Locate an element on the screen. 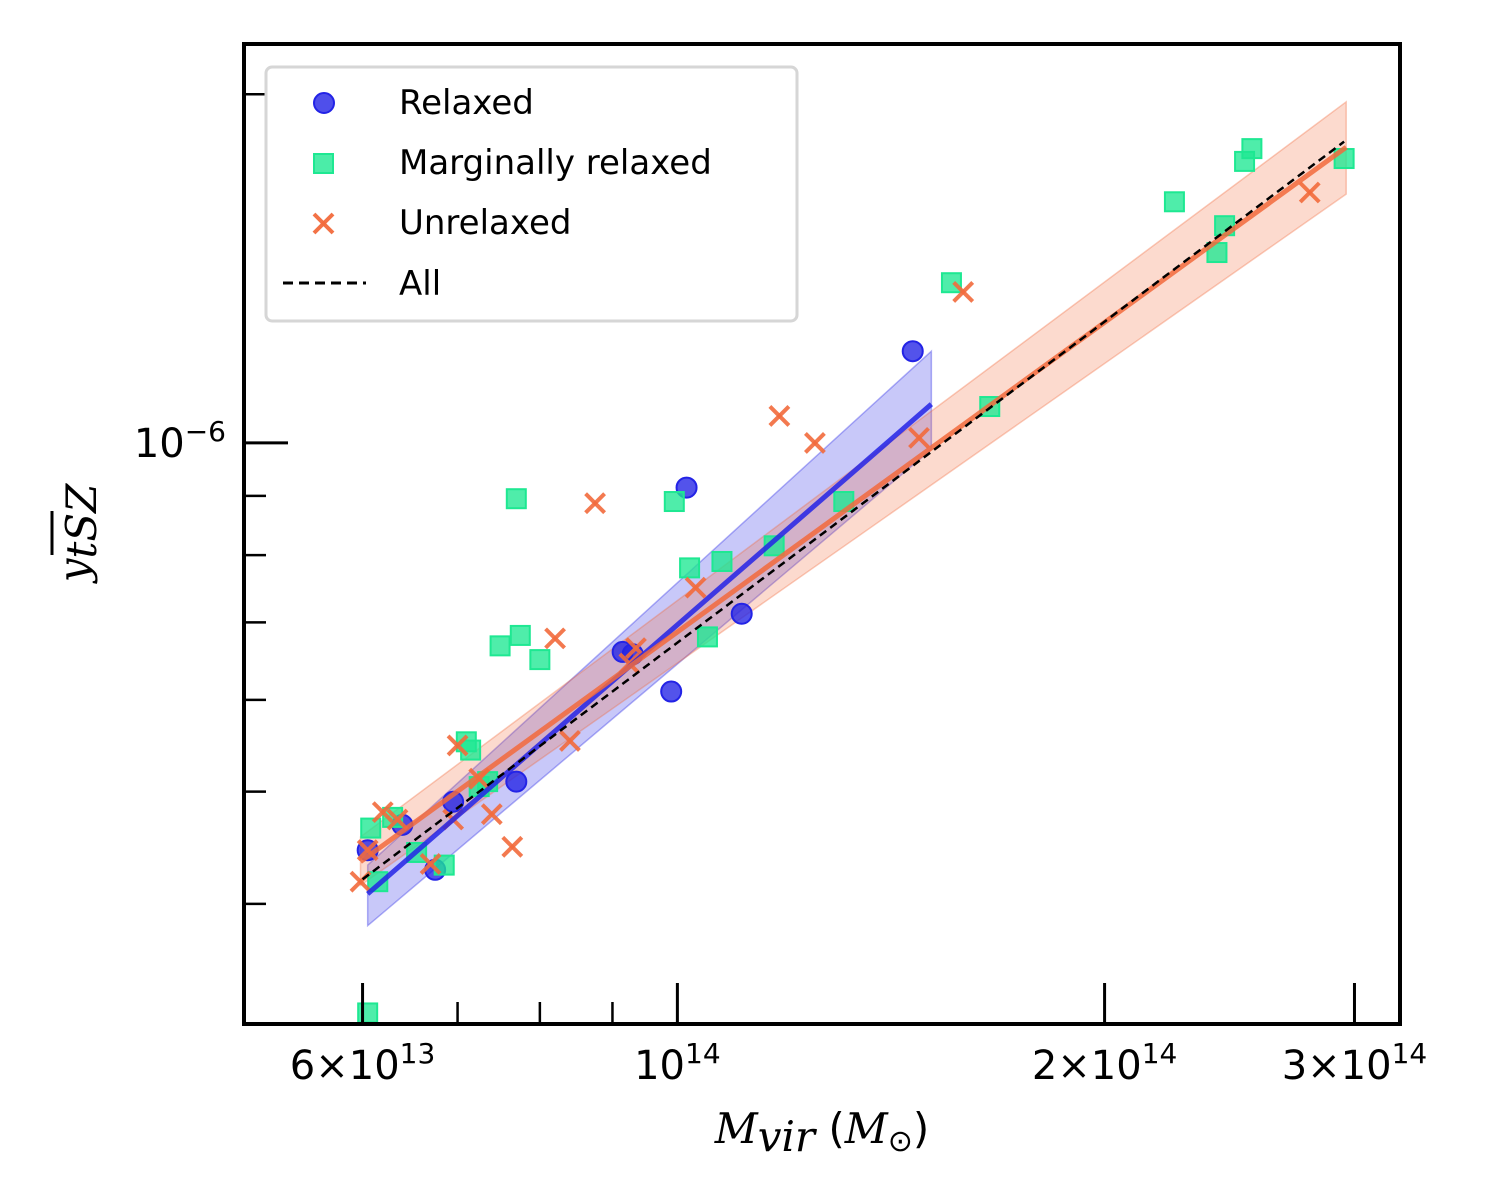  legend-marker-marginally-relaxed is located at coordinates (323, 163).